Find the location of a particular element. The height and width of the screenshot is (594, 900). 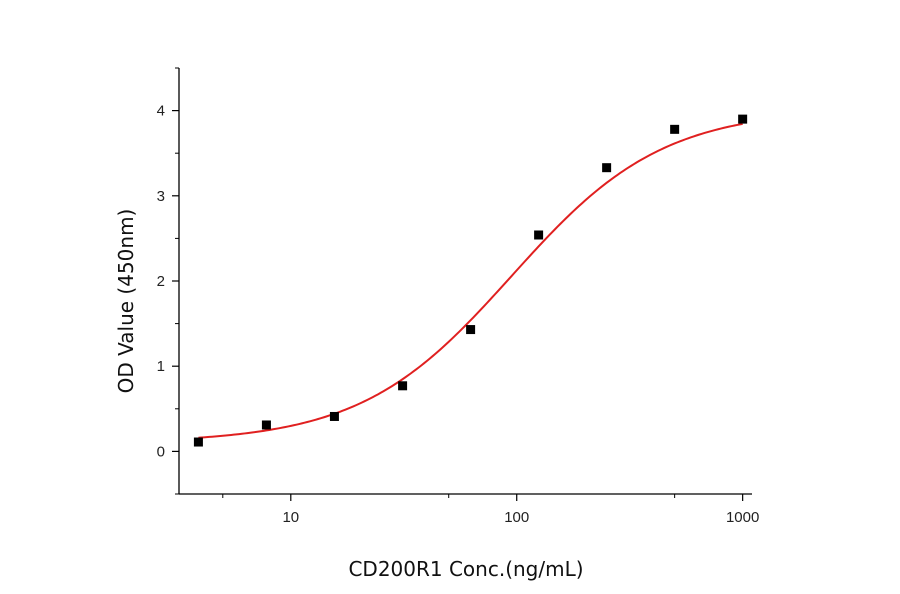

y-tick-label: 4 is located at coordinates (161, 111).